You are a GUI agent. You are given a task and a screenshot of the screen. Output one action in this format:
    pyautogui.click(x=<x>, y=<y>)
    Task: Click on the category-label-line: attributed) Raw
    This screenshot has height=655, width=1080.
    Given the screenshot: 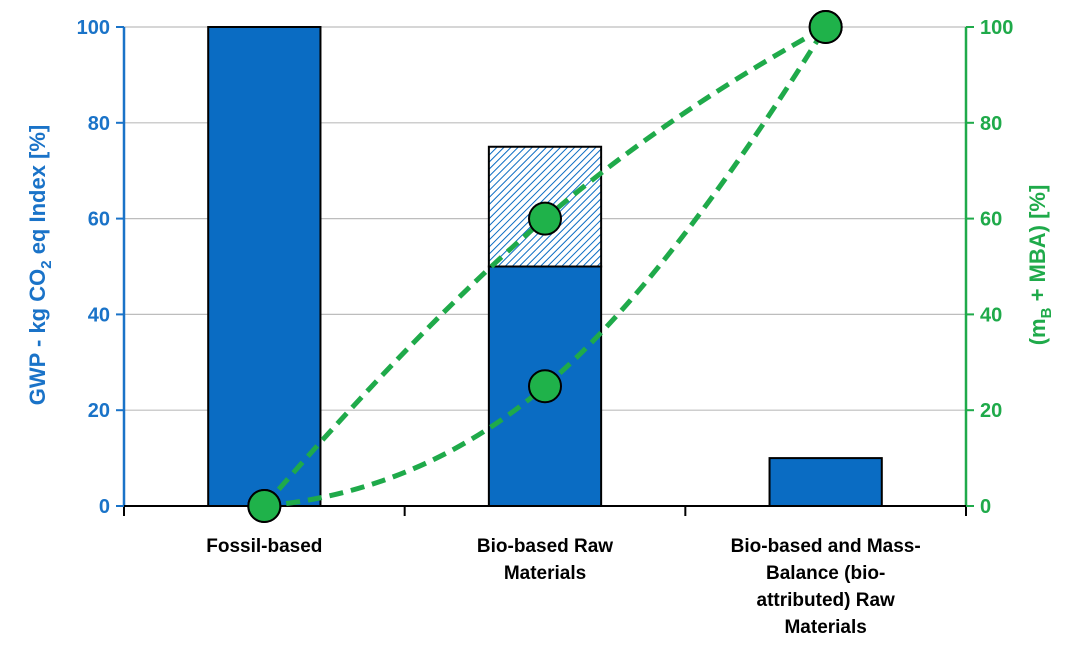 What is the action you would take?
    pyautogui.click(x=826, y=600)
    